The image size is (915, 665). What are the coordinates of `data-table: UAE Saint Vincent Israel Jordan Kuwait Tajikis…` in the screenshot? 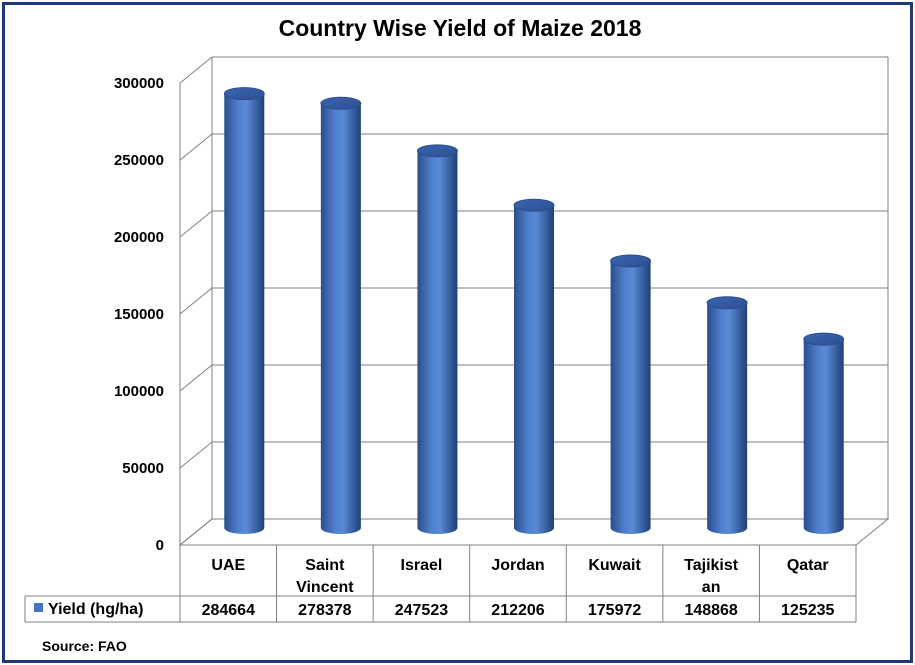 It's located at (440, 584).